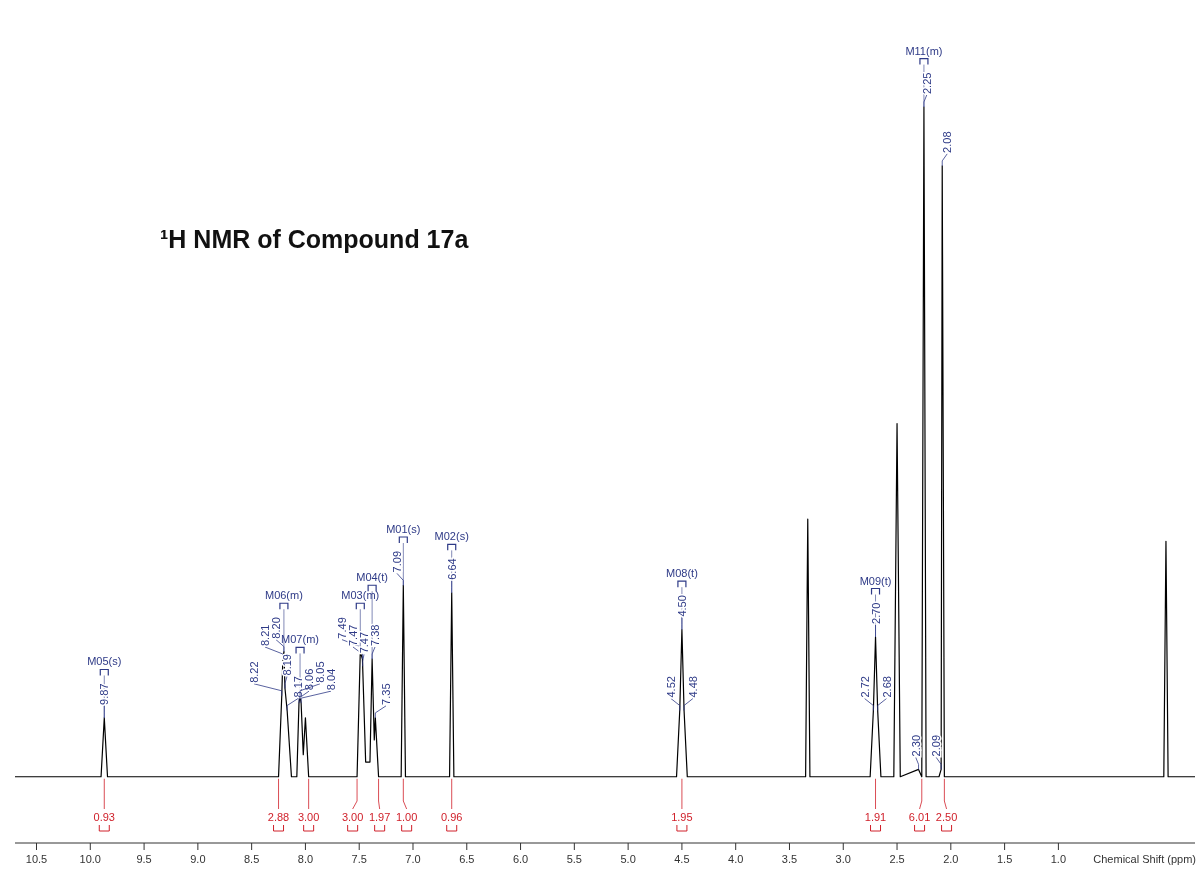 This screenshot has width=1199, height=888. Describe the element at coordinates (397, 561) in the screenshot. I see `annotation: 7.09` at that location.